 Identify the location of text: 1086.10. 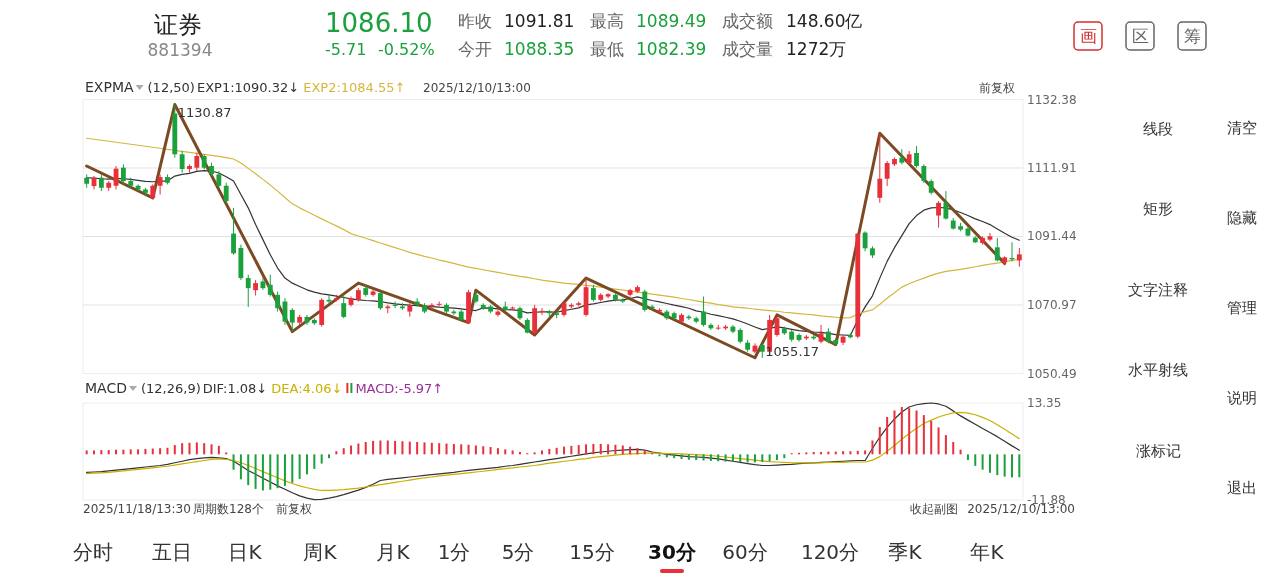
(379, 23).